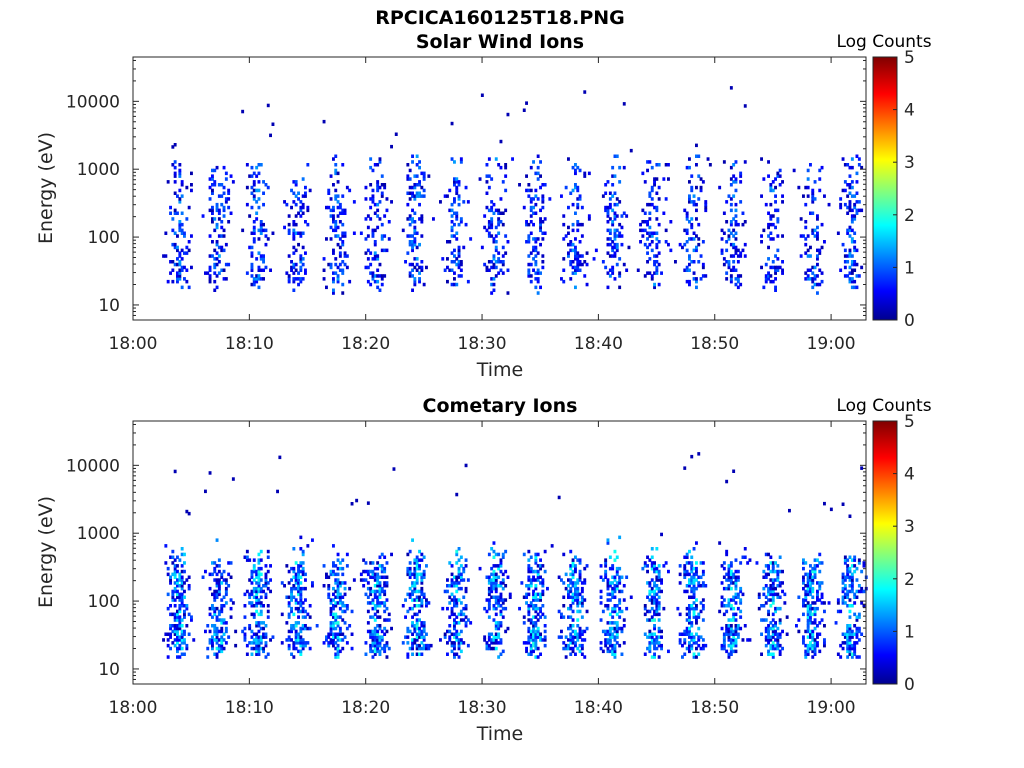 Image resolution: width=1024 pixels, height=768 pixels. What do you see at coordinates (133, 344) in the screenshot?
I see `x-tick-label: 18:00` at bounding box center [133, 344].